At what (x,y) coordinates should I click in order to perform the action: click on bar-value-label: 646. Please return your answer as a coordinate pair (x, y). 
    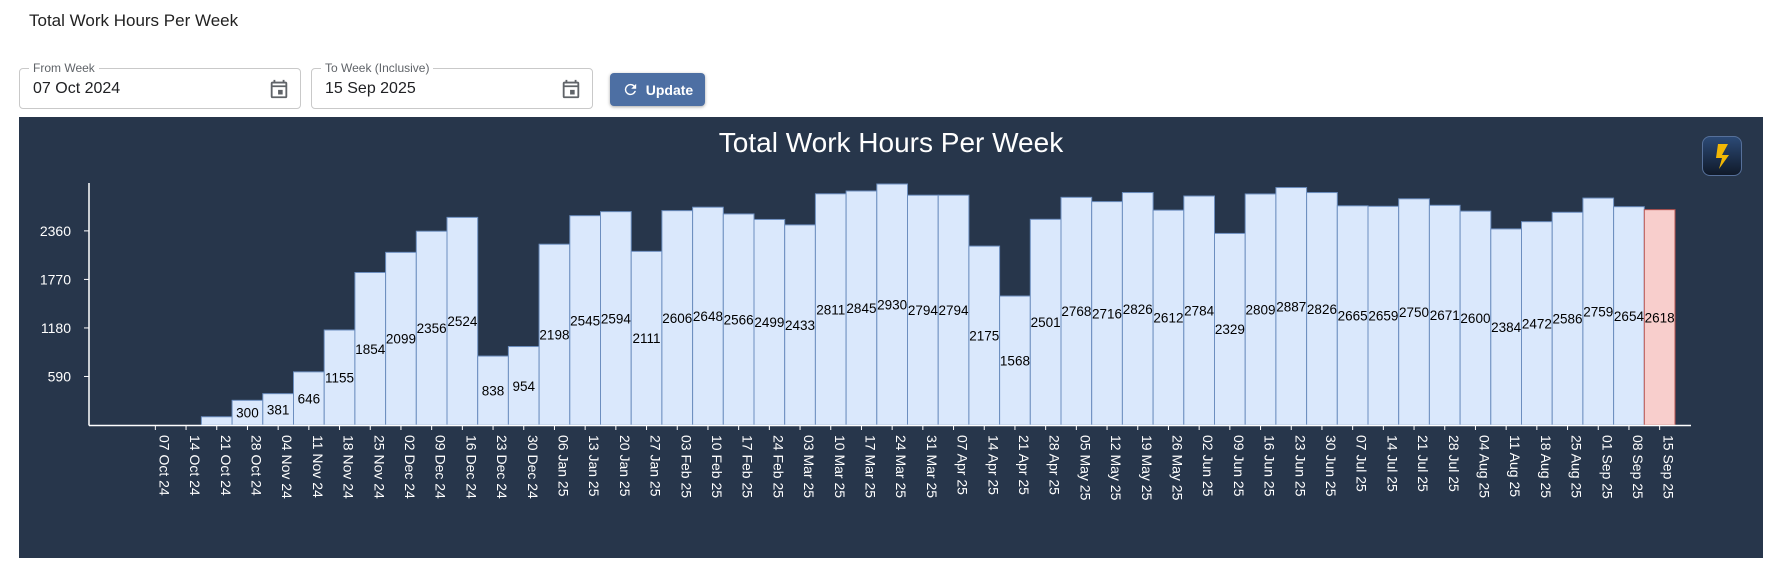
    Looking at the image, I should click on (309, 398).